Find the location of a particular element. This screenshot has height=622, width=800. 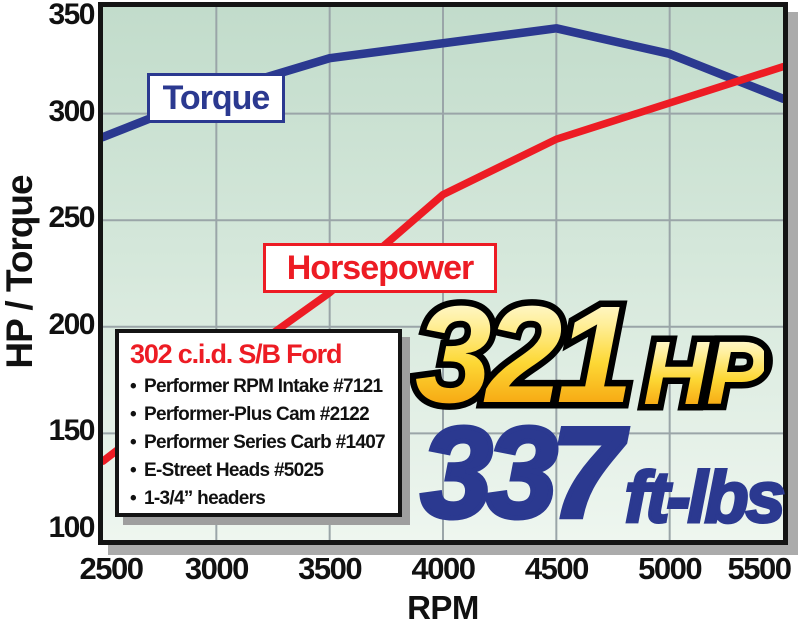

x-tick-label: 5500 is located at coordinates (759, 568).